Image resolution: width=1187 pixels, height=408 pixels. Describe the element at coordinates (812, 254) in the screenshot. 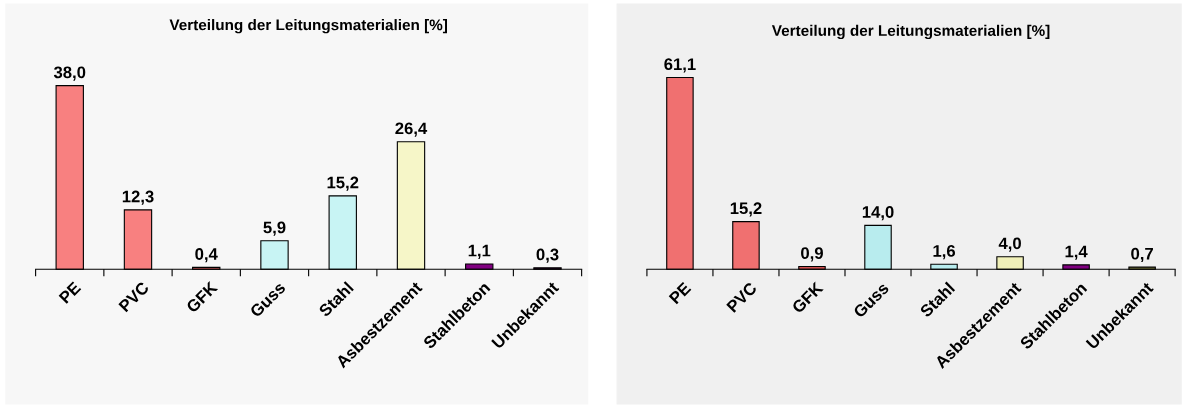

I see `data-label: 0,9` at that location.